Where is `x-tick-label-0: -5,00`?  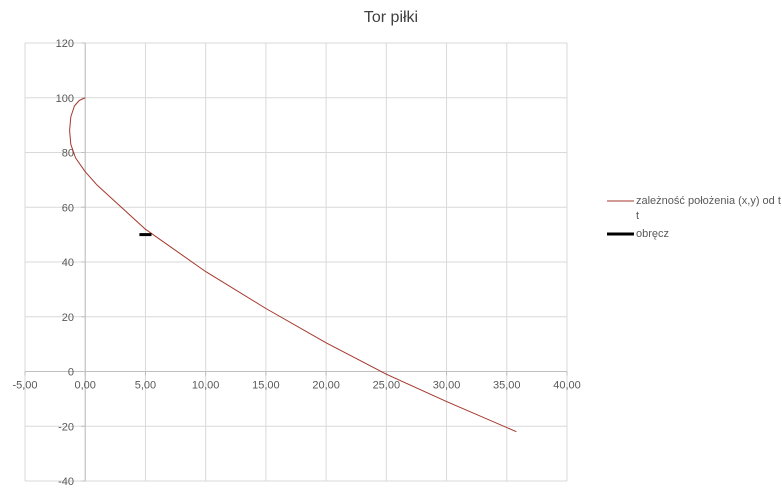
x-tick-label-0: -5,00 is located at coordinates (24, 386).